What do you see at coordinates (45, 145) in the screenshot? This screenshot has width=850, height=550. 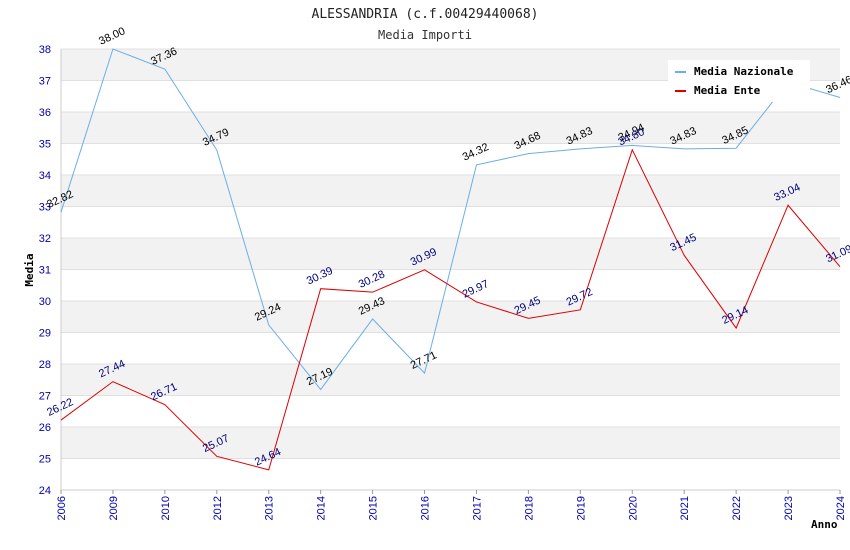 I see `y-tick-label: 35` at bounding box center [45, 145].